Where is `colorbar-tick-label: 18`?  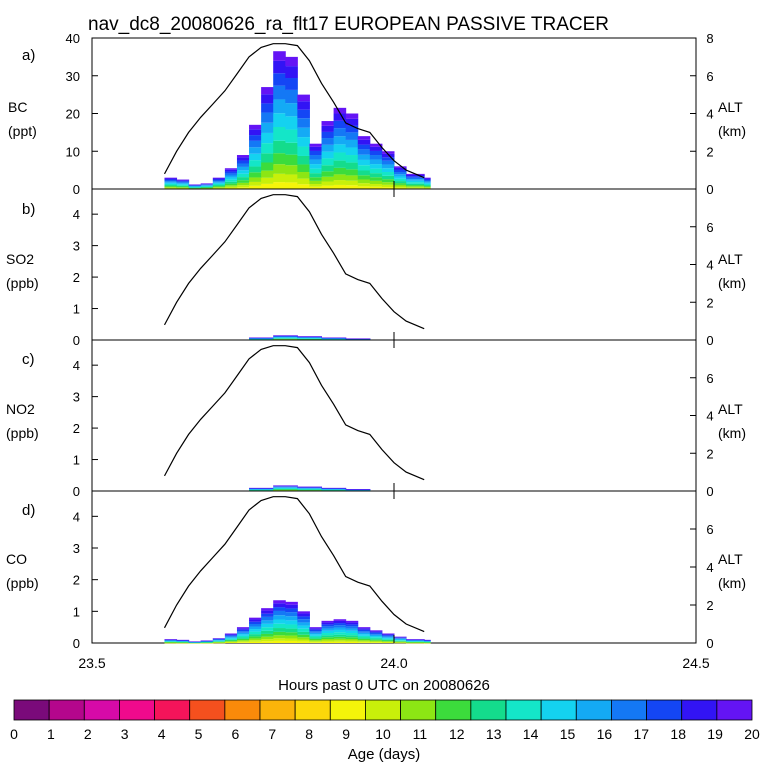
colorbar-tick-label: 18 is located at coordinates (678, 734).